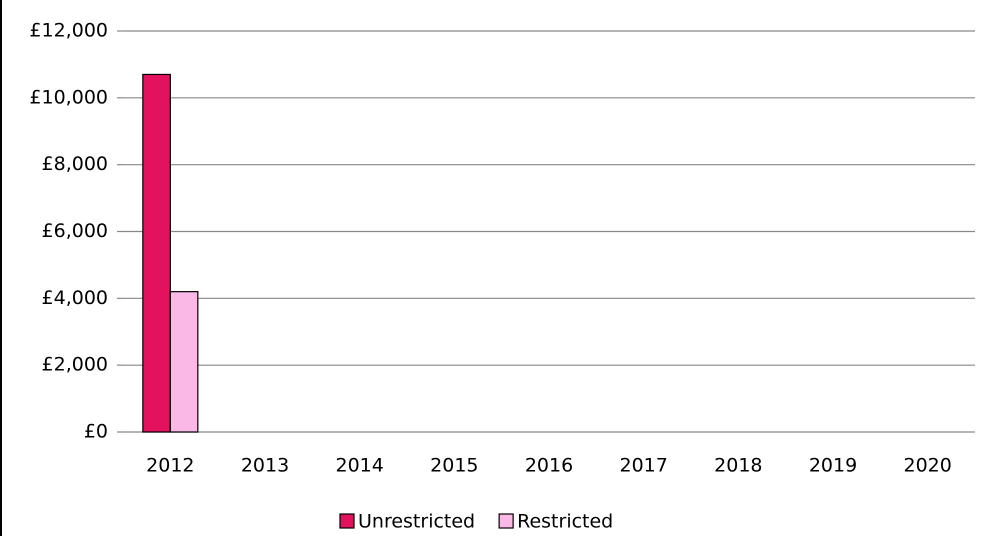 Image resolution: width=988 pixels, height=536 pixels. Describe the element at coordinates (927, 466) in the screenshot. I see `x-tick-label: 2020` at that location.